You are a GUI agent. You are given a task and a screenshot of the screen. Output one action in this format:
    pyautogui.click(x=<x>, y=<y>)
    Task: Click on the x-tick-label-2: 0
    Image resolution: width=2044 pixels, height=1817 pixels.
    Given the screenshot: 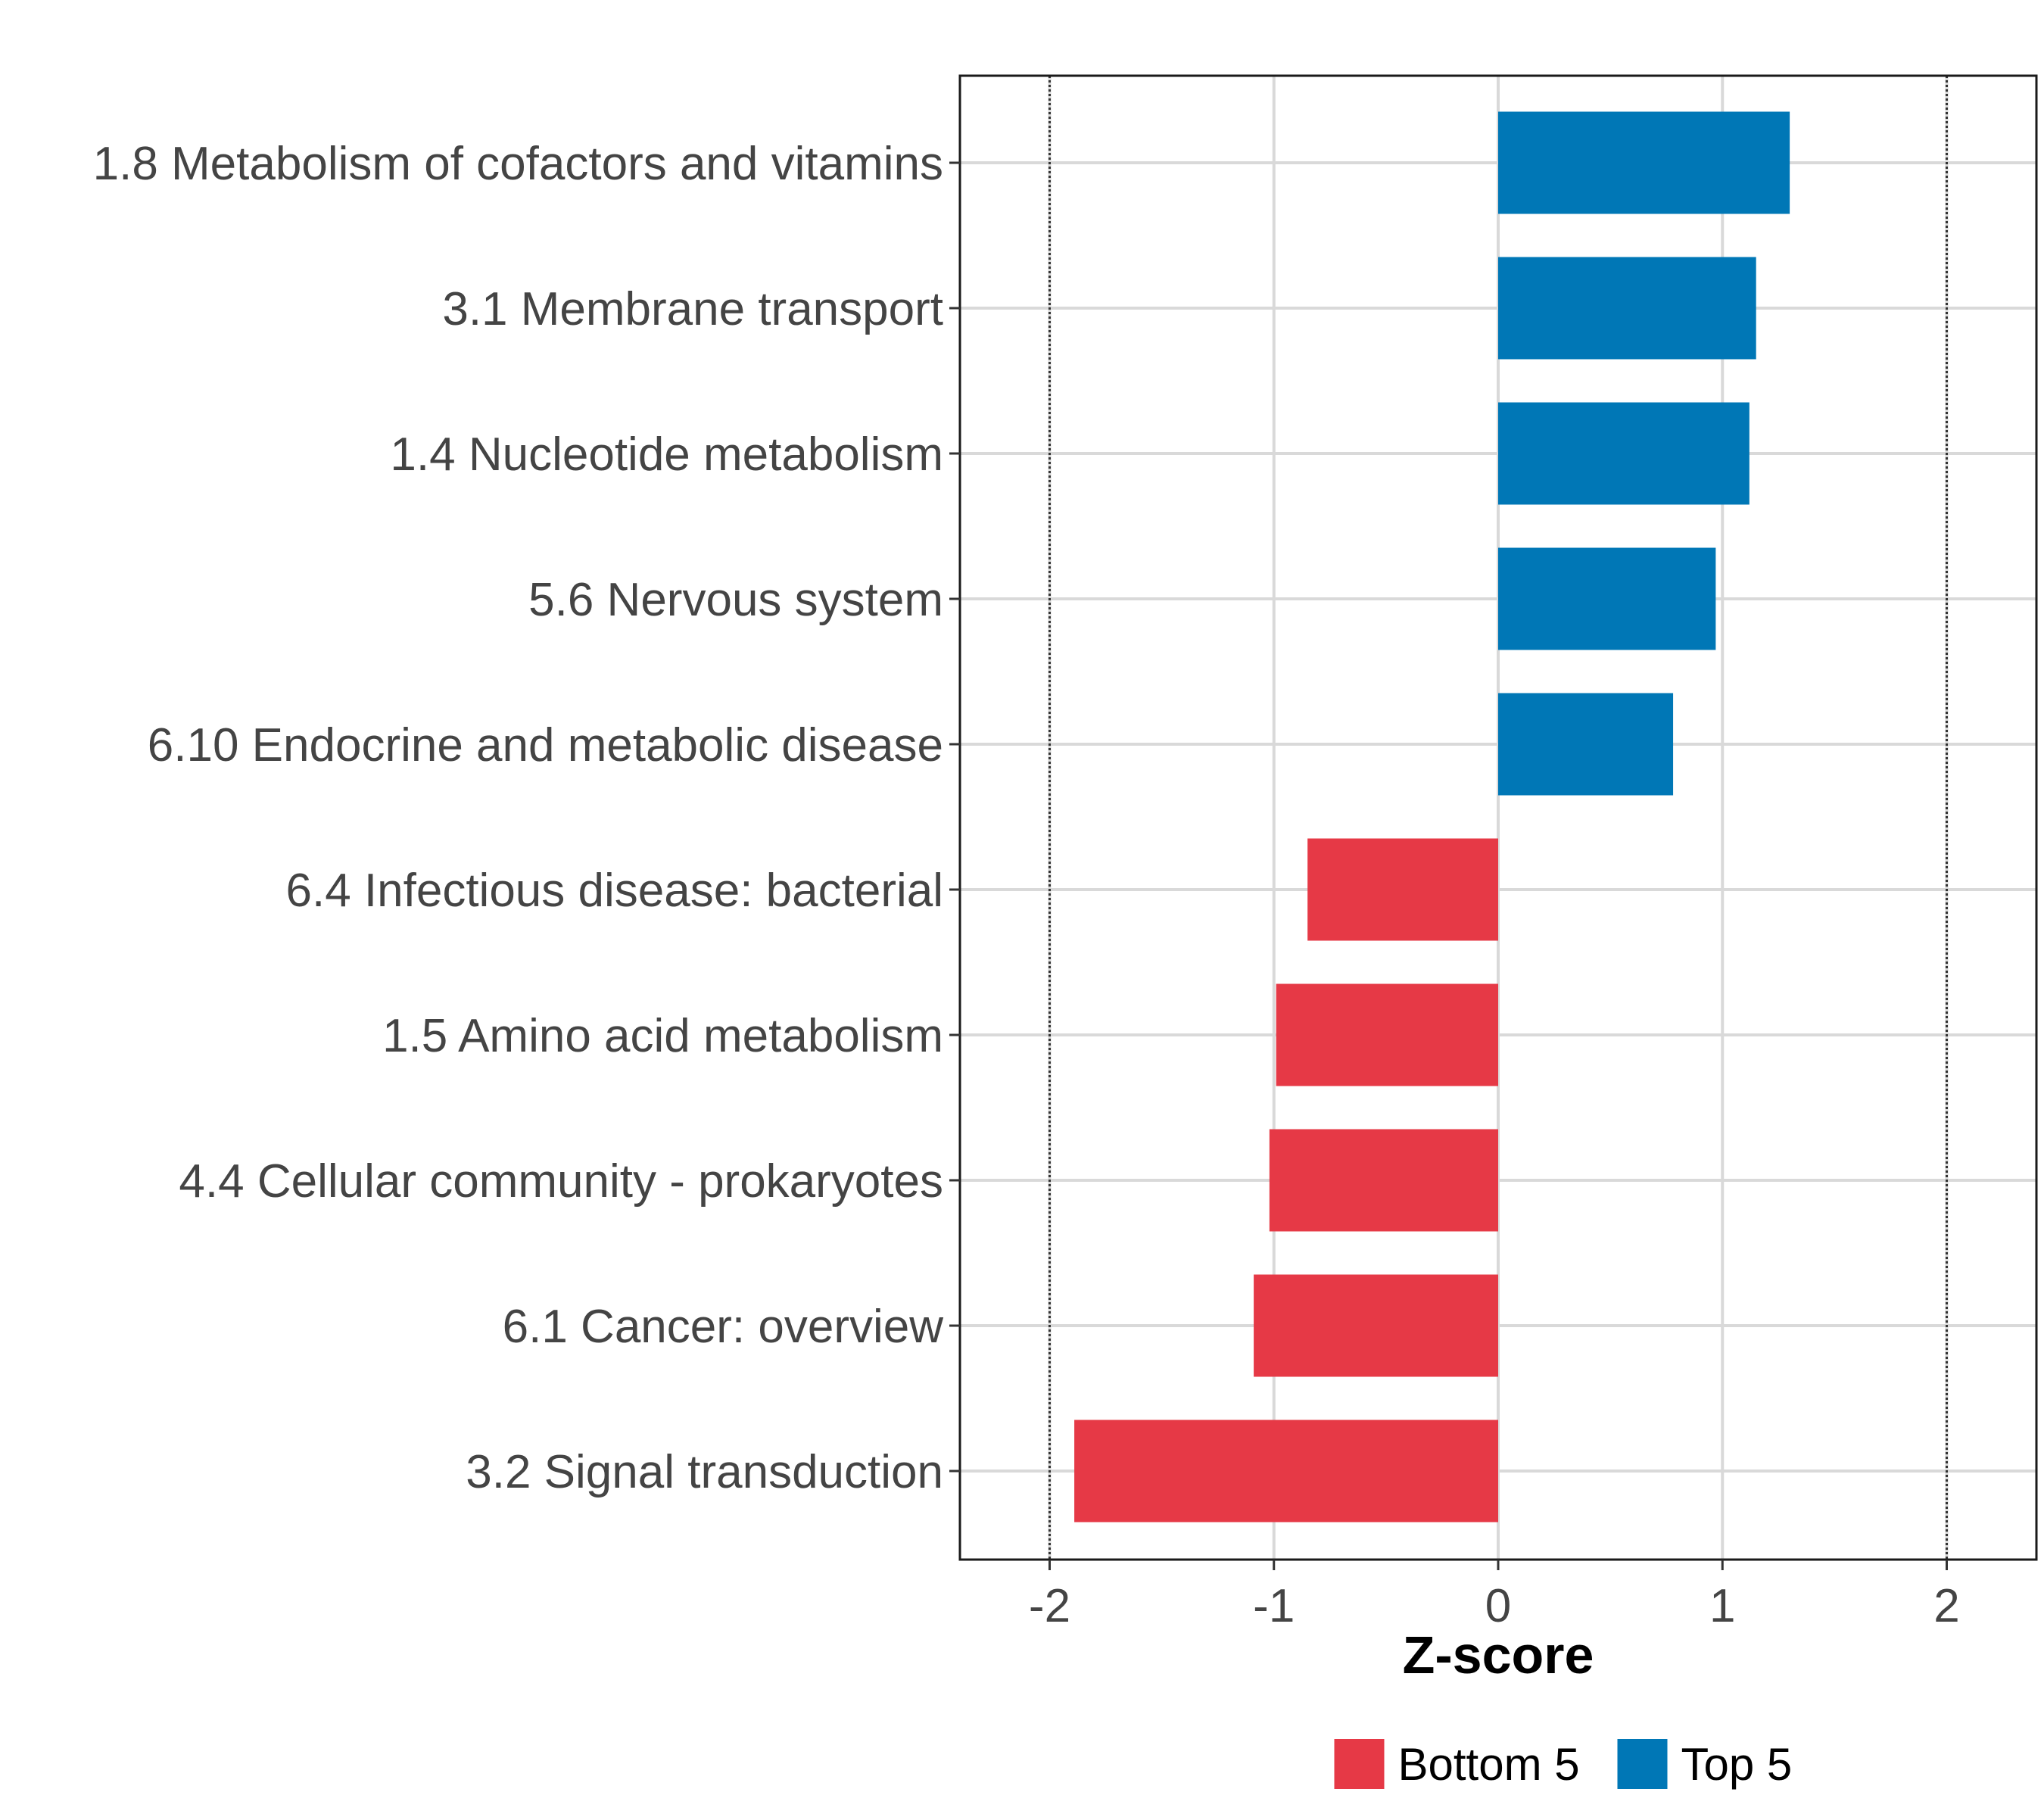 What is the action you would take?
    pyautogui.click(x=1498, y=1606)
    